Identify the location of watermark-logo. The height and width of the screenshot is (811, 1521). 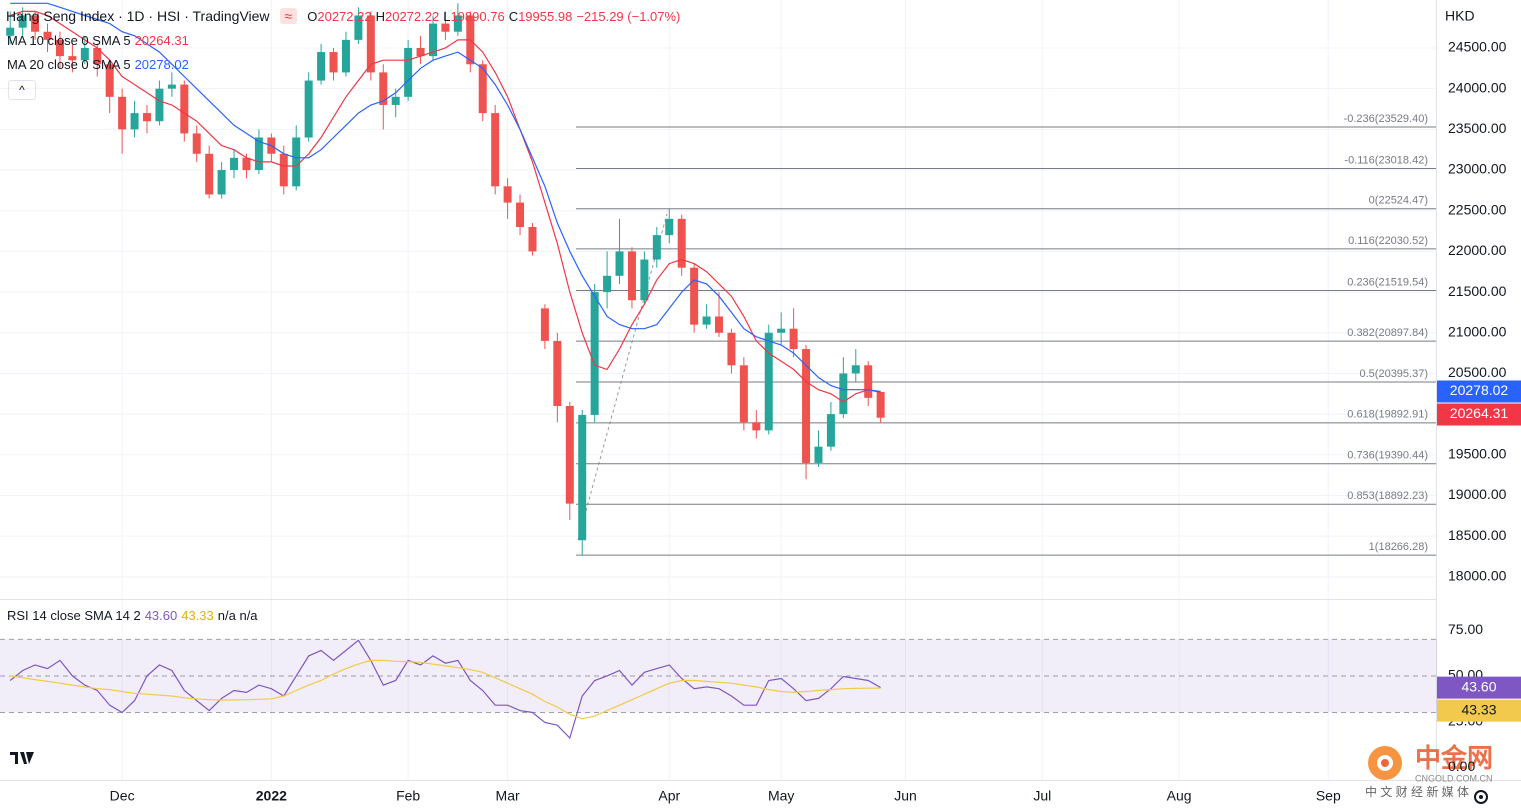
(1385, 763).